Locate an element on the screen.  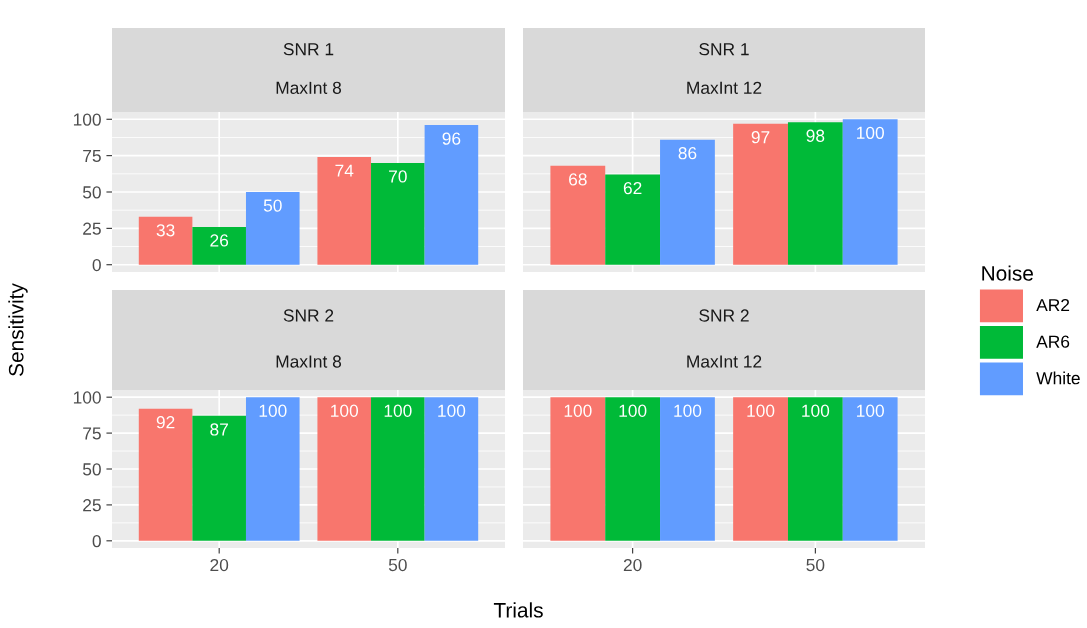
data-label: 87 is located at coordinates (219, 429).